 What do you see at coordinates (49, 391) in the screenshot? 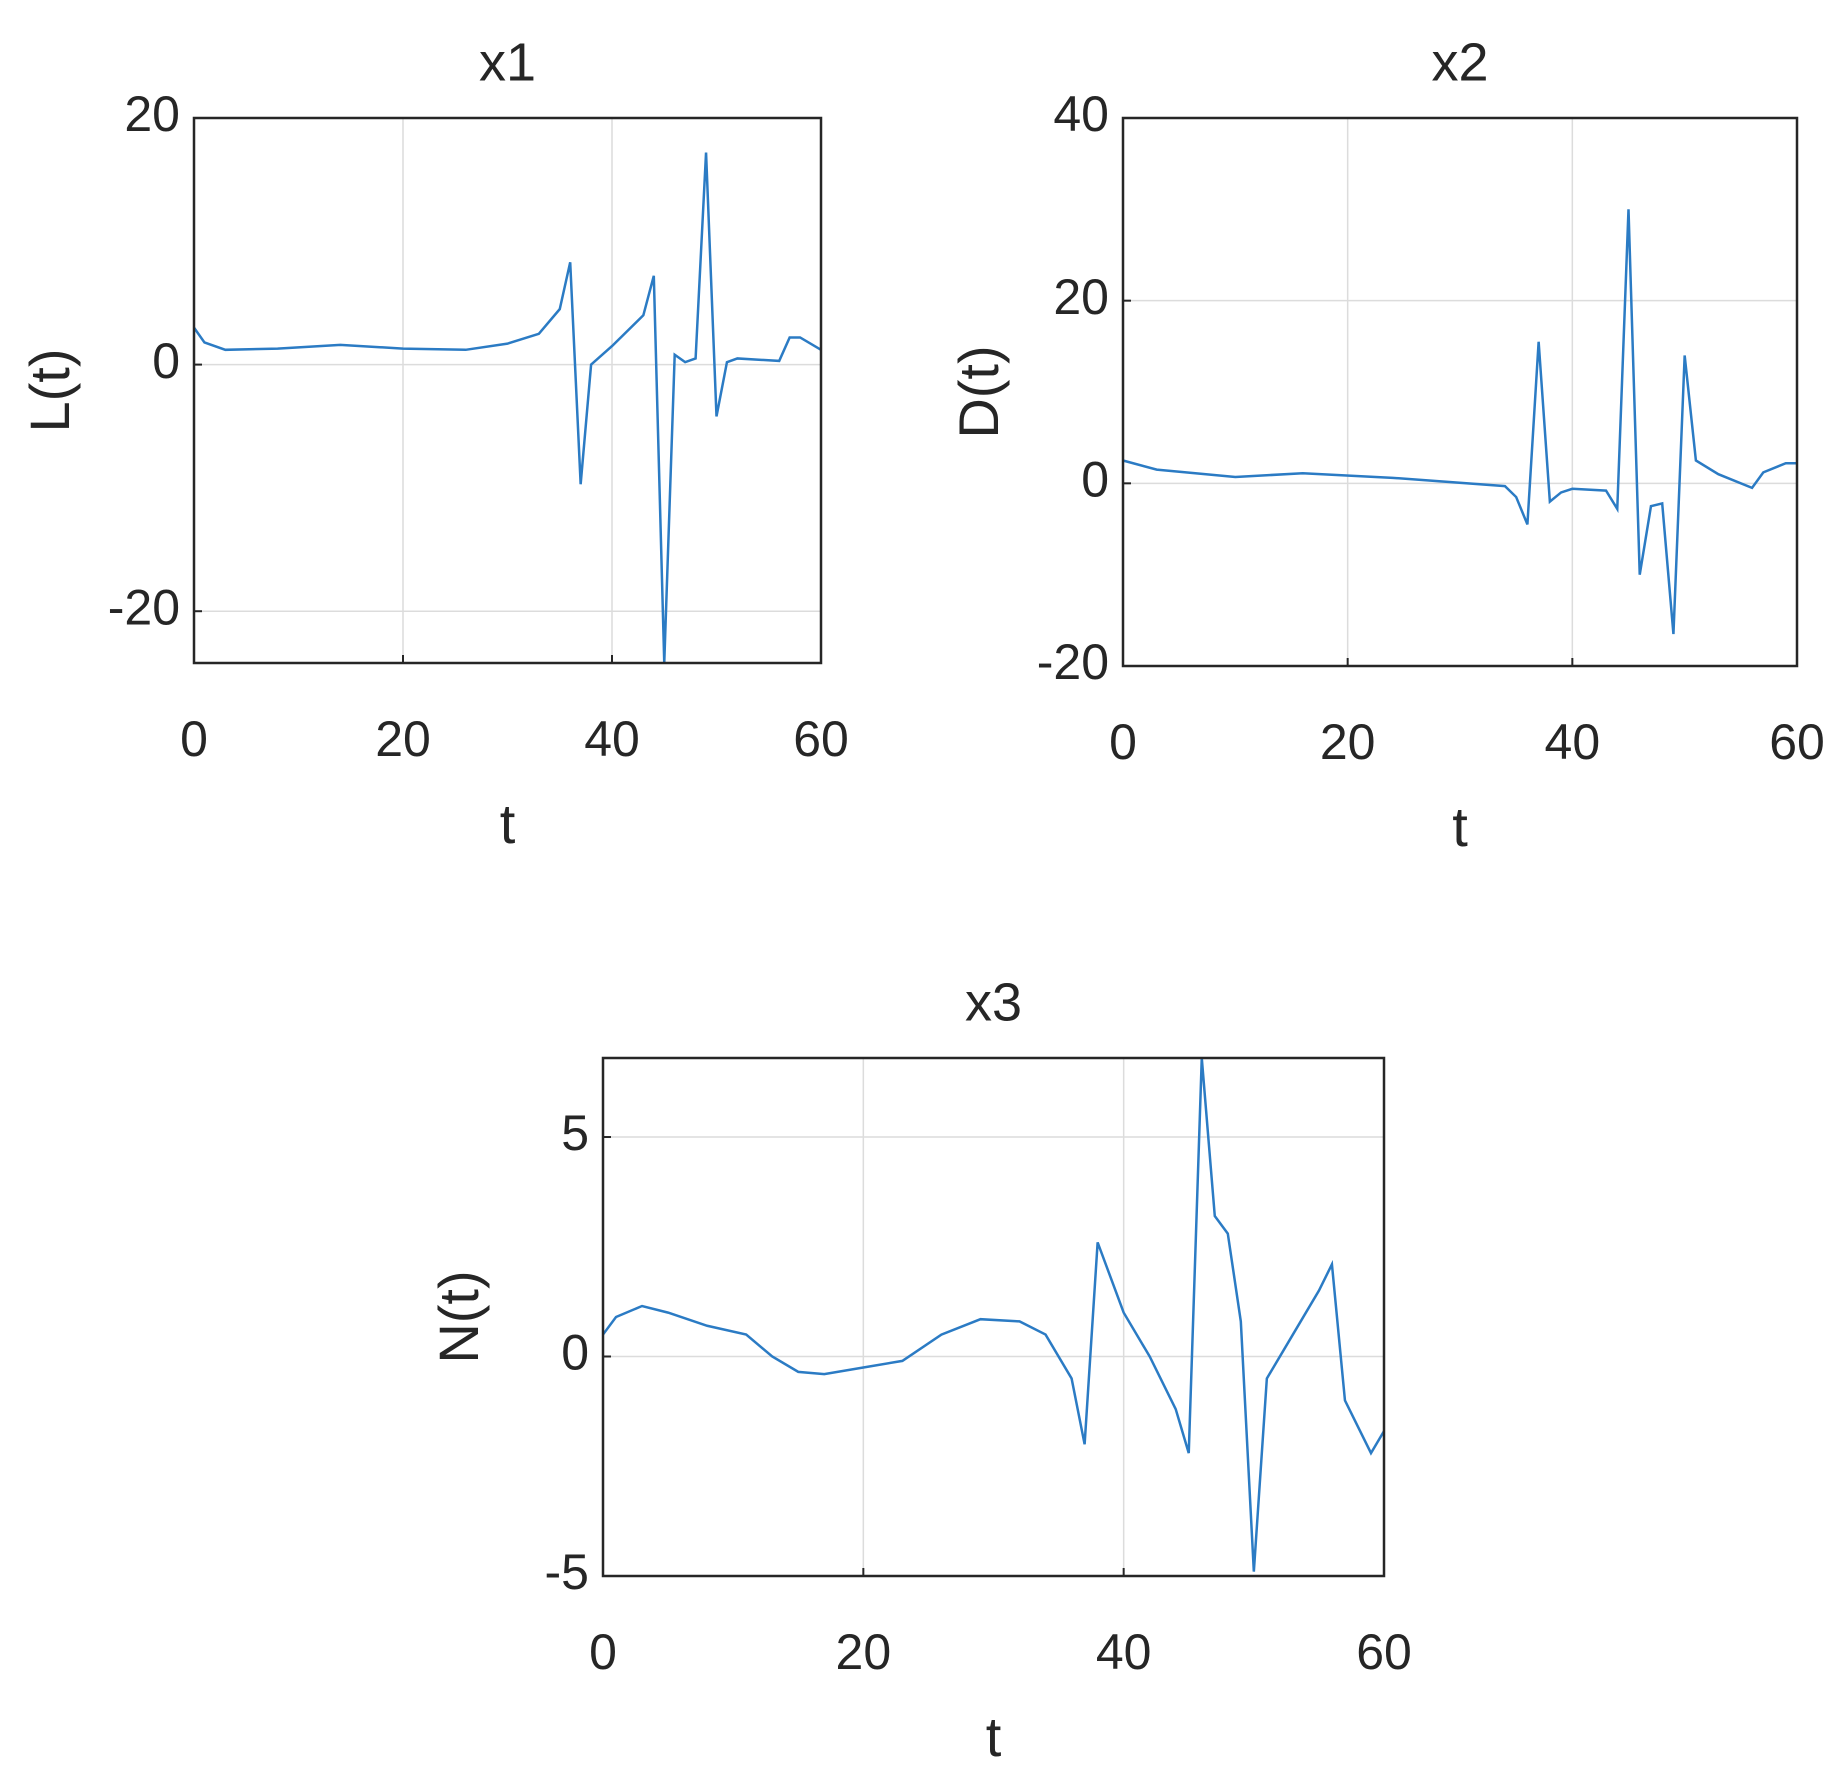
I see `y-axis-label: L(t)` at bounding box center [49, 391].